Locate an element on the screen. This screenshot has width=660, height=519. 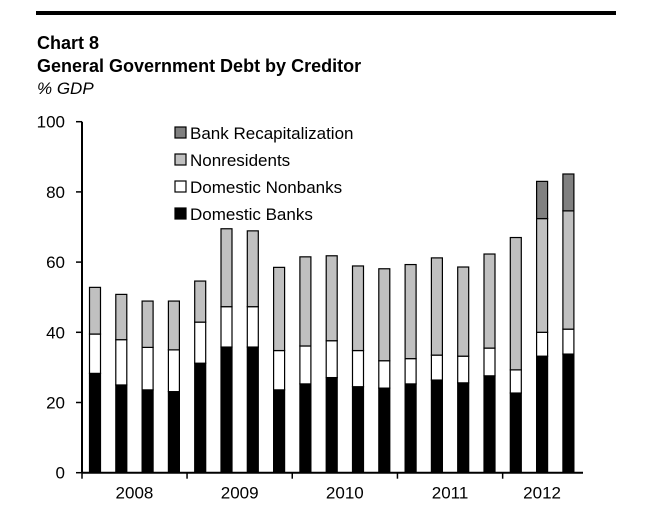
legend-label: Domestic Nonbanks is located at coordinates (266, 187).